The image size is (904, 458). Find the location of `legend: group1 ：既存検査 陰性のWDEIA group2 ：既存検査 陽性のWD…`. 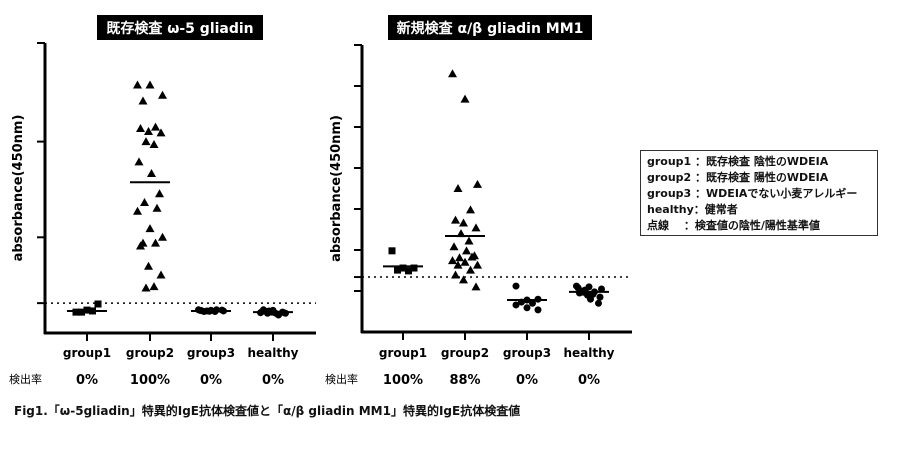

legend: group1 ：既存検査 陰性のWDEIA group2 ：既存検査 陽性のWD… is located at coordinates (759, 193).